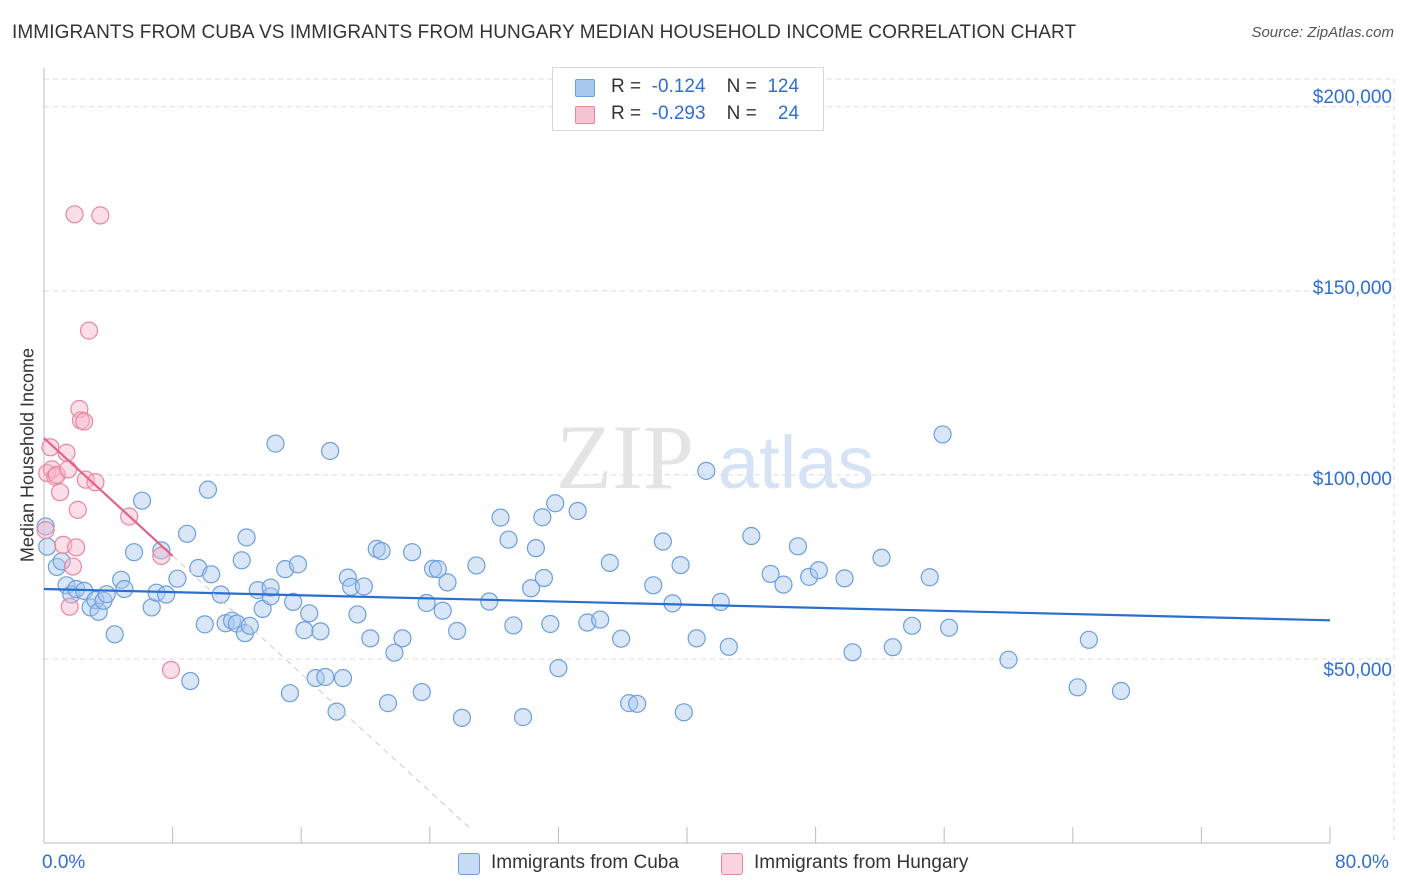 The width and height of the screenshot is (1406, 892). I want to click on legend-text-hungary: R = -0.293 N = 24, so click(705, 113).